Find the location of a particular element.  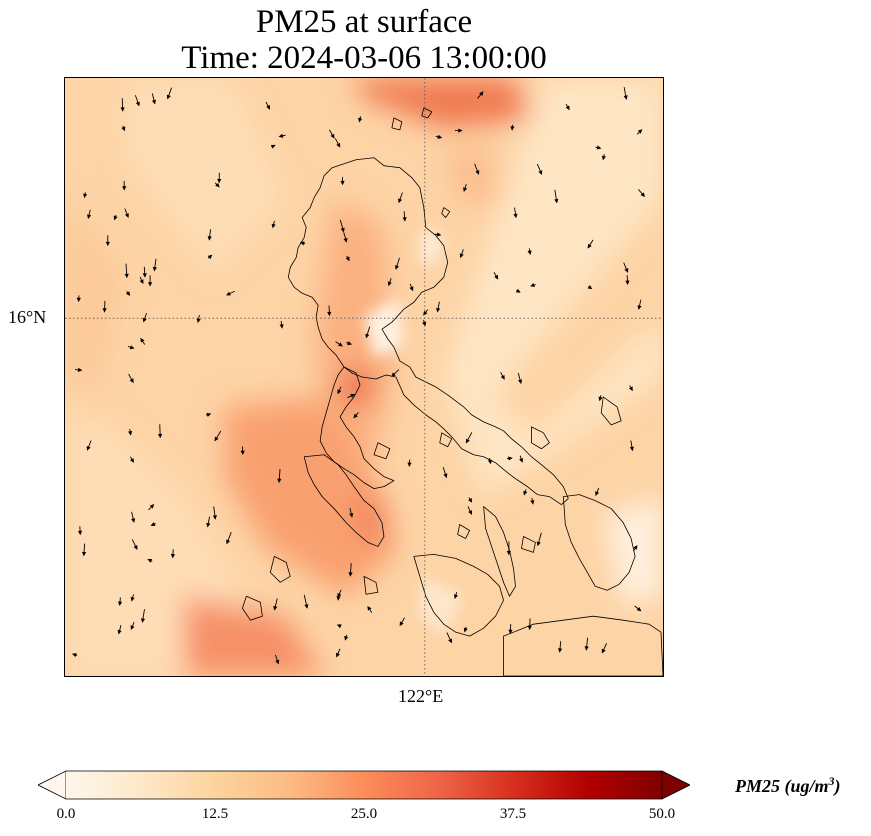

mindoro-coastline is located at coordinates (344, 500).